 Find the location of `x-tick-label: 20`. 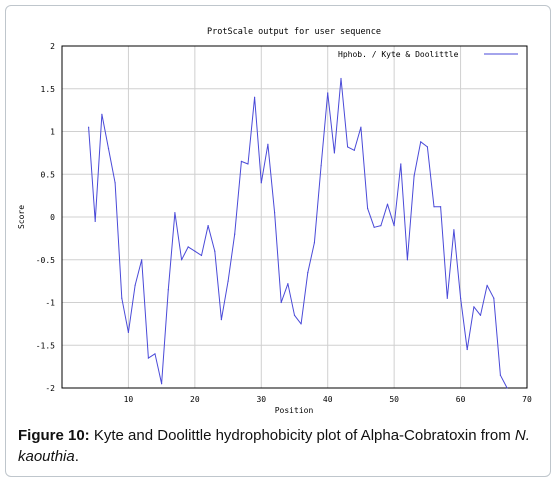

x-tick-label: 20 is located at coordinates (195, 399).